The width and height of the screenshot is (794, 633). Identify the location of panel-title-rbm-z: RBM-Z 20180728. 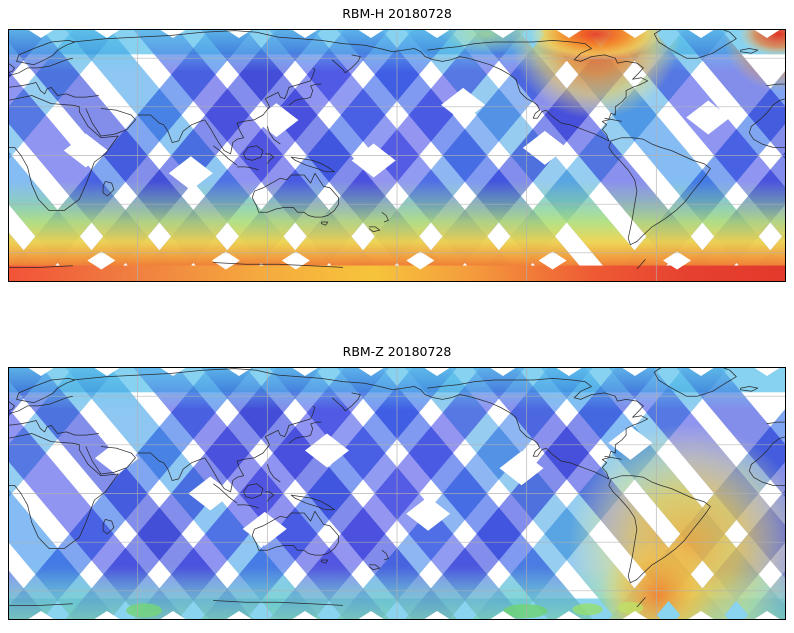
(397, 351).